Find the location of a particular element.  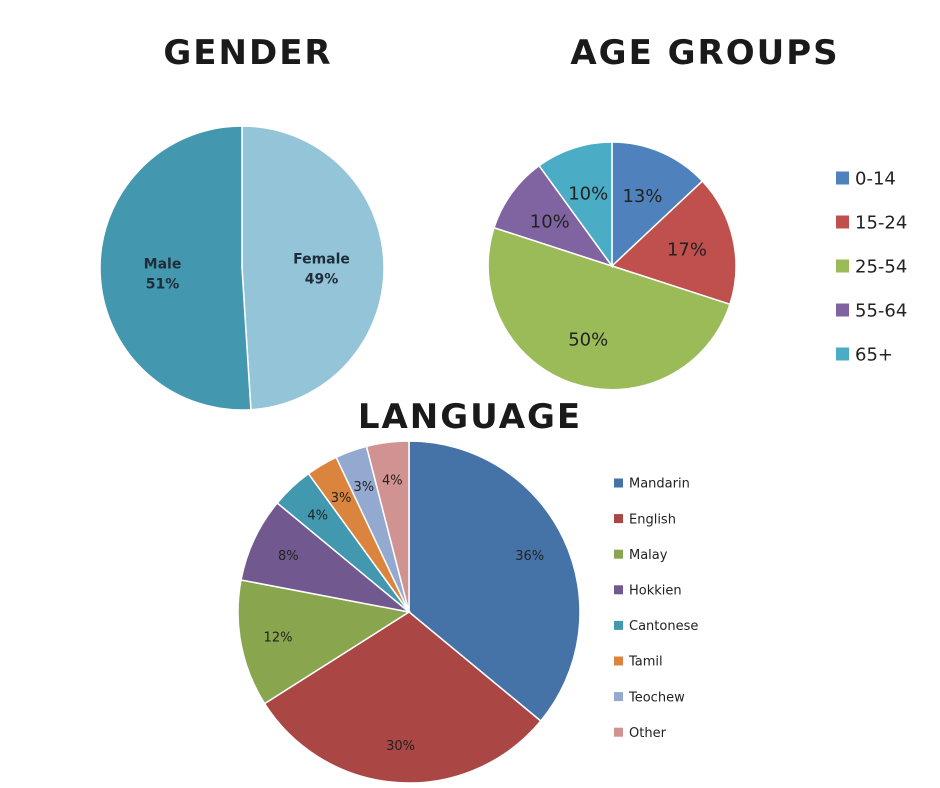

language-legend-swatch-malay is located at coordinates (618, 554).